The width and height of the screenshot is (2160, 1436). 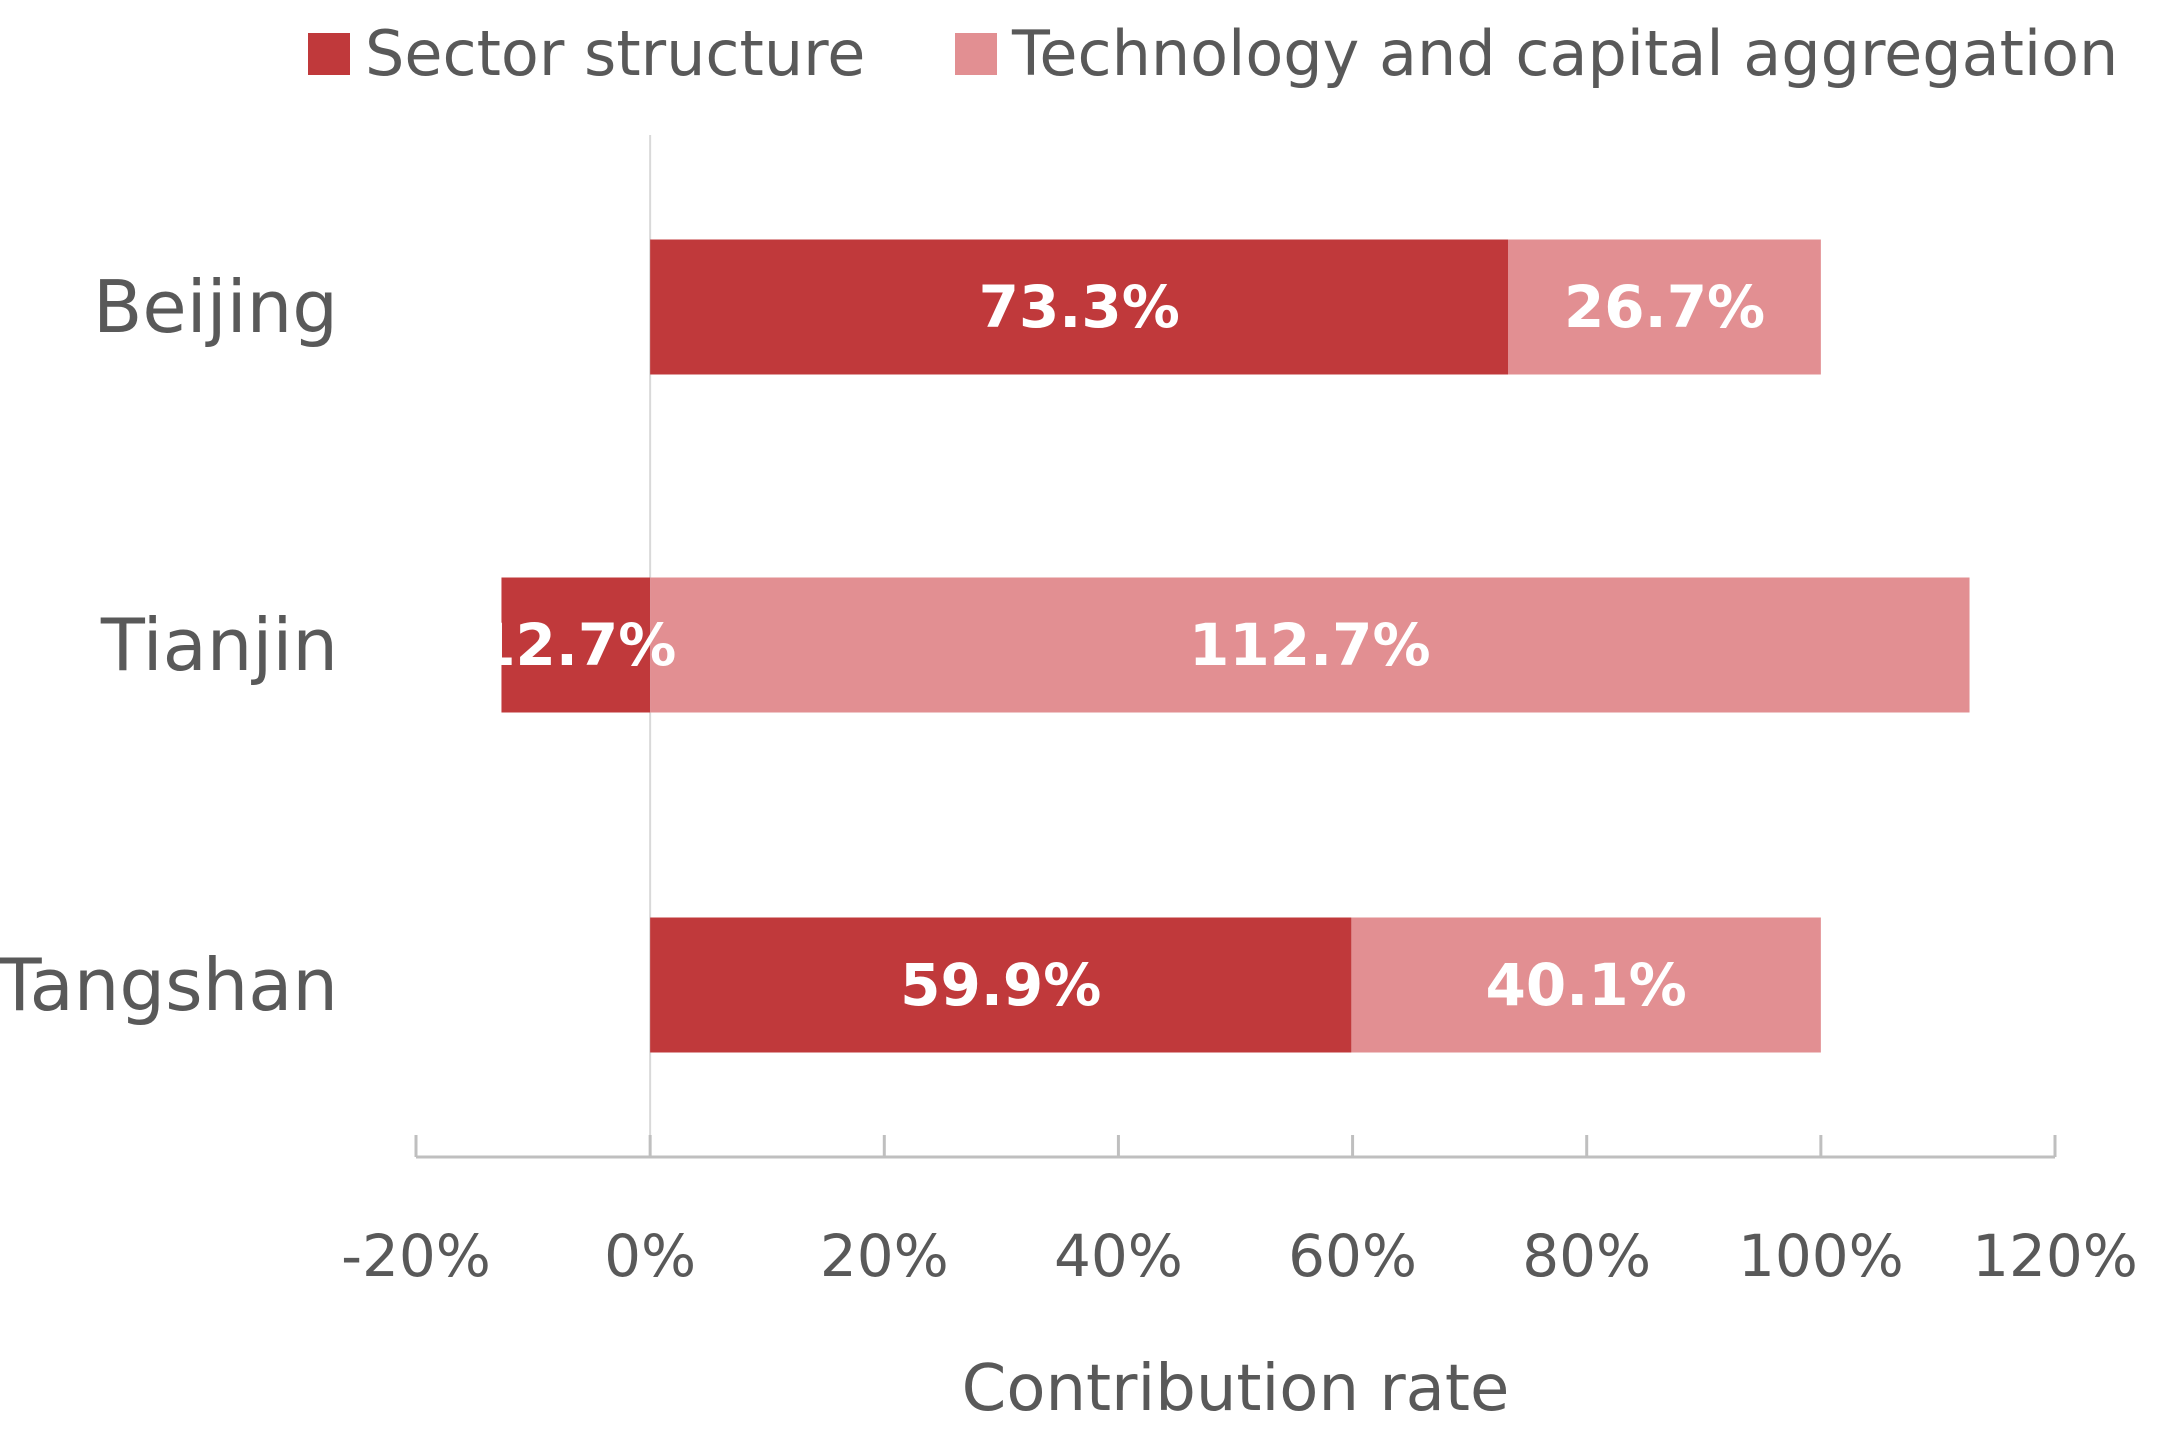 What do you see at coordinates (1586, 1256) in the screenshot?
I see `x-tick-label-5: 80%` at bounding box center [1586, 1256].